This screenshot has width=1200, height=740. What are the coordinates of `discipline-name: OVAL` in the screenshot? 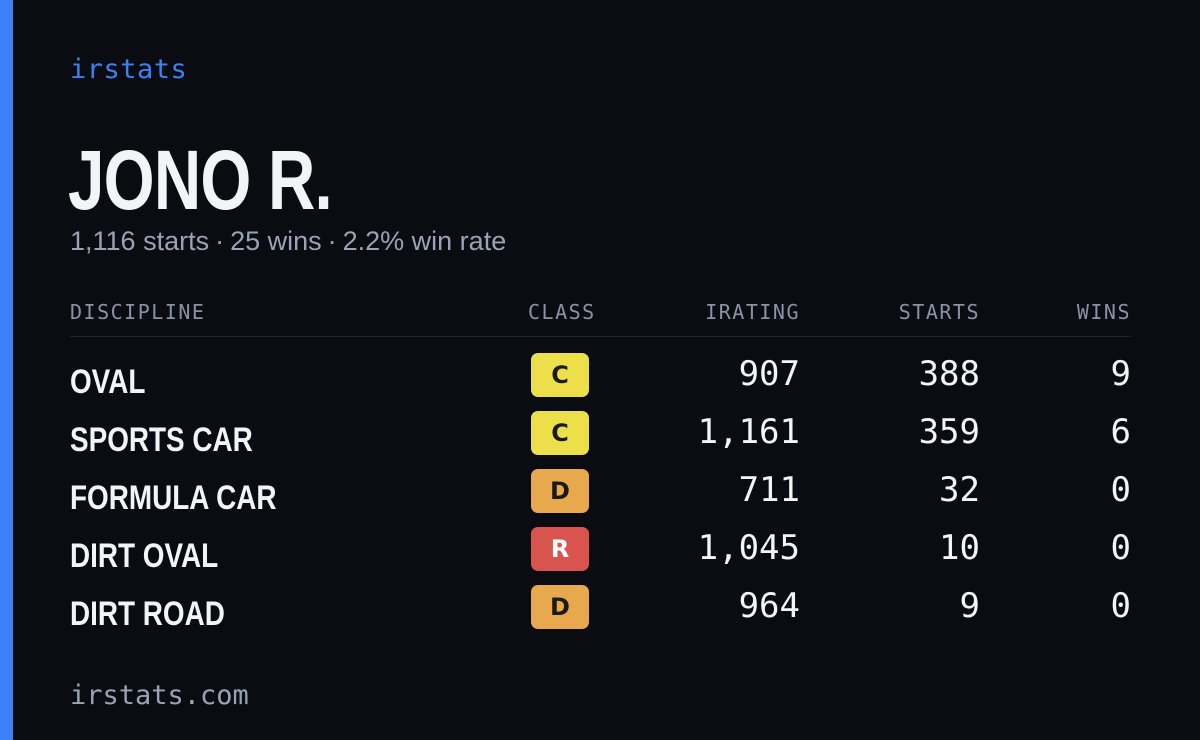 It's located at (108, 382).